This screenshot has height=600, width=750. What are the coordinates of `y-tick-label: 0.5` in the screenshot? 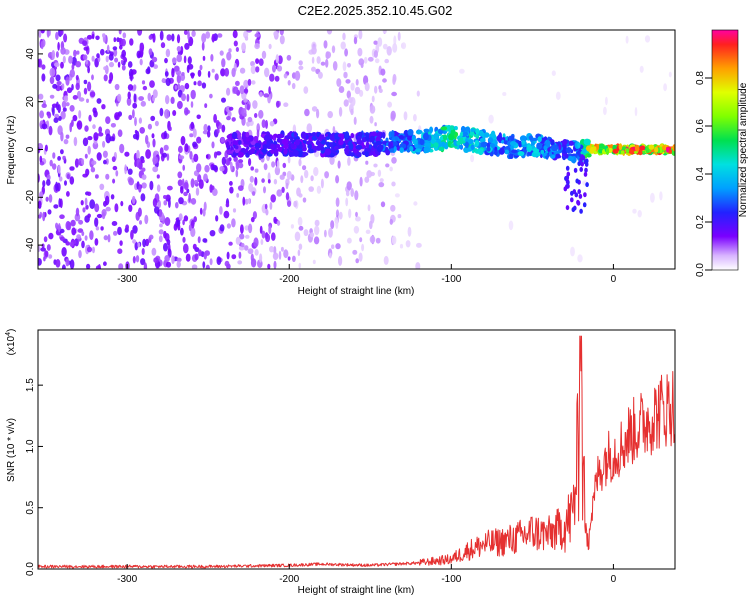 It's located at (30, 507).